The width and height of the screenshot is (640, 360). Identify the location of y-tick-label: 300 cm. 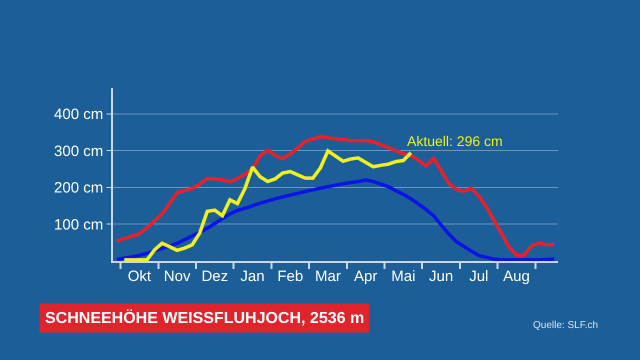
(79, 151).